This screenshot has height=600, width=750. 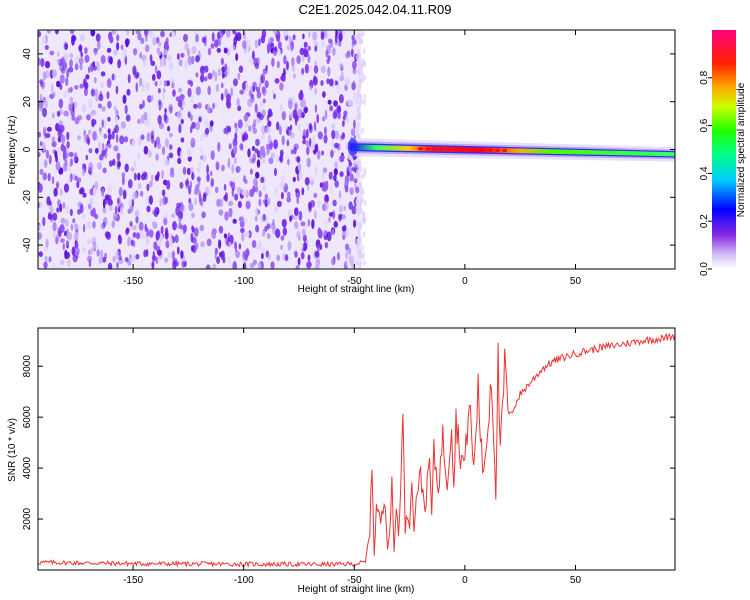 I want to click on signal-onset, so click(x=352, y=147).